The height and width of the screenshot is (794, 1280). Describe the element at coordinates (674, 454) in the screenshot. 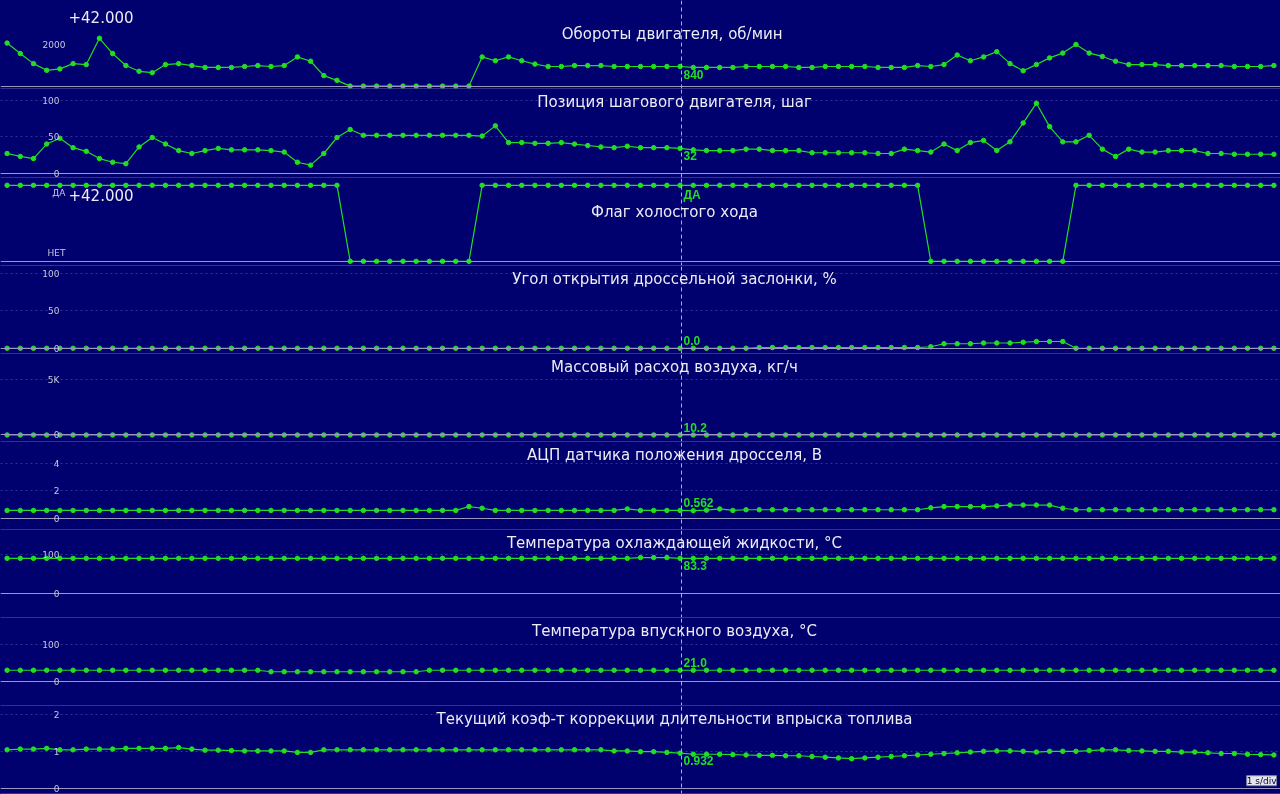

I see `chart-title: АЦП датчика положения дросселя, В` at that location.